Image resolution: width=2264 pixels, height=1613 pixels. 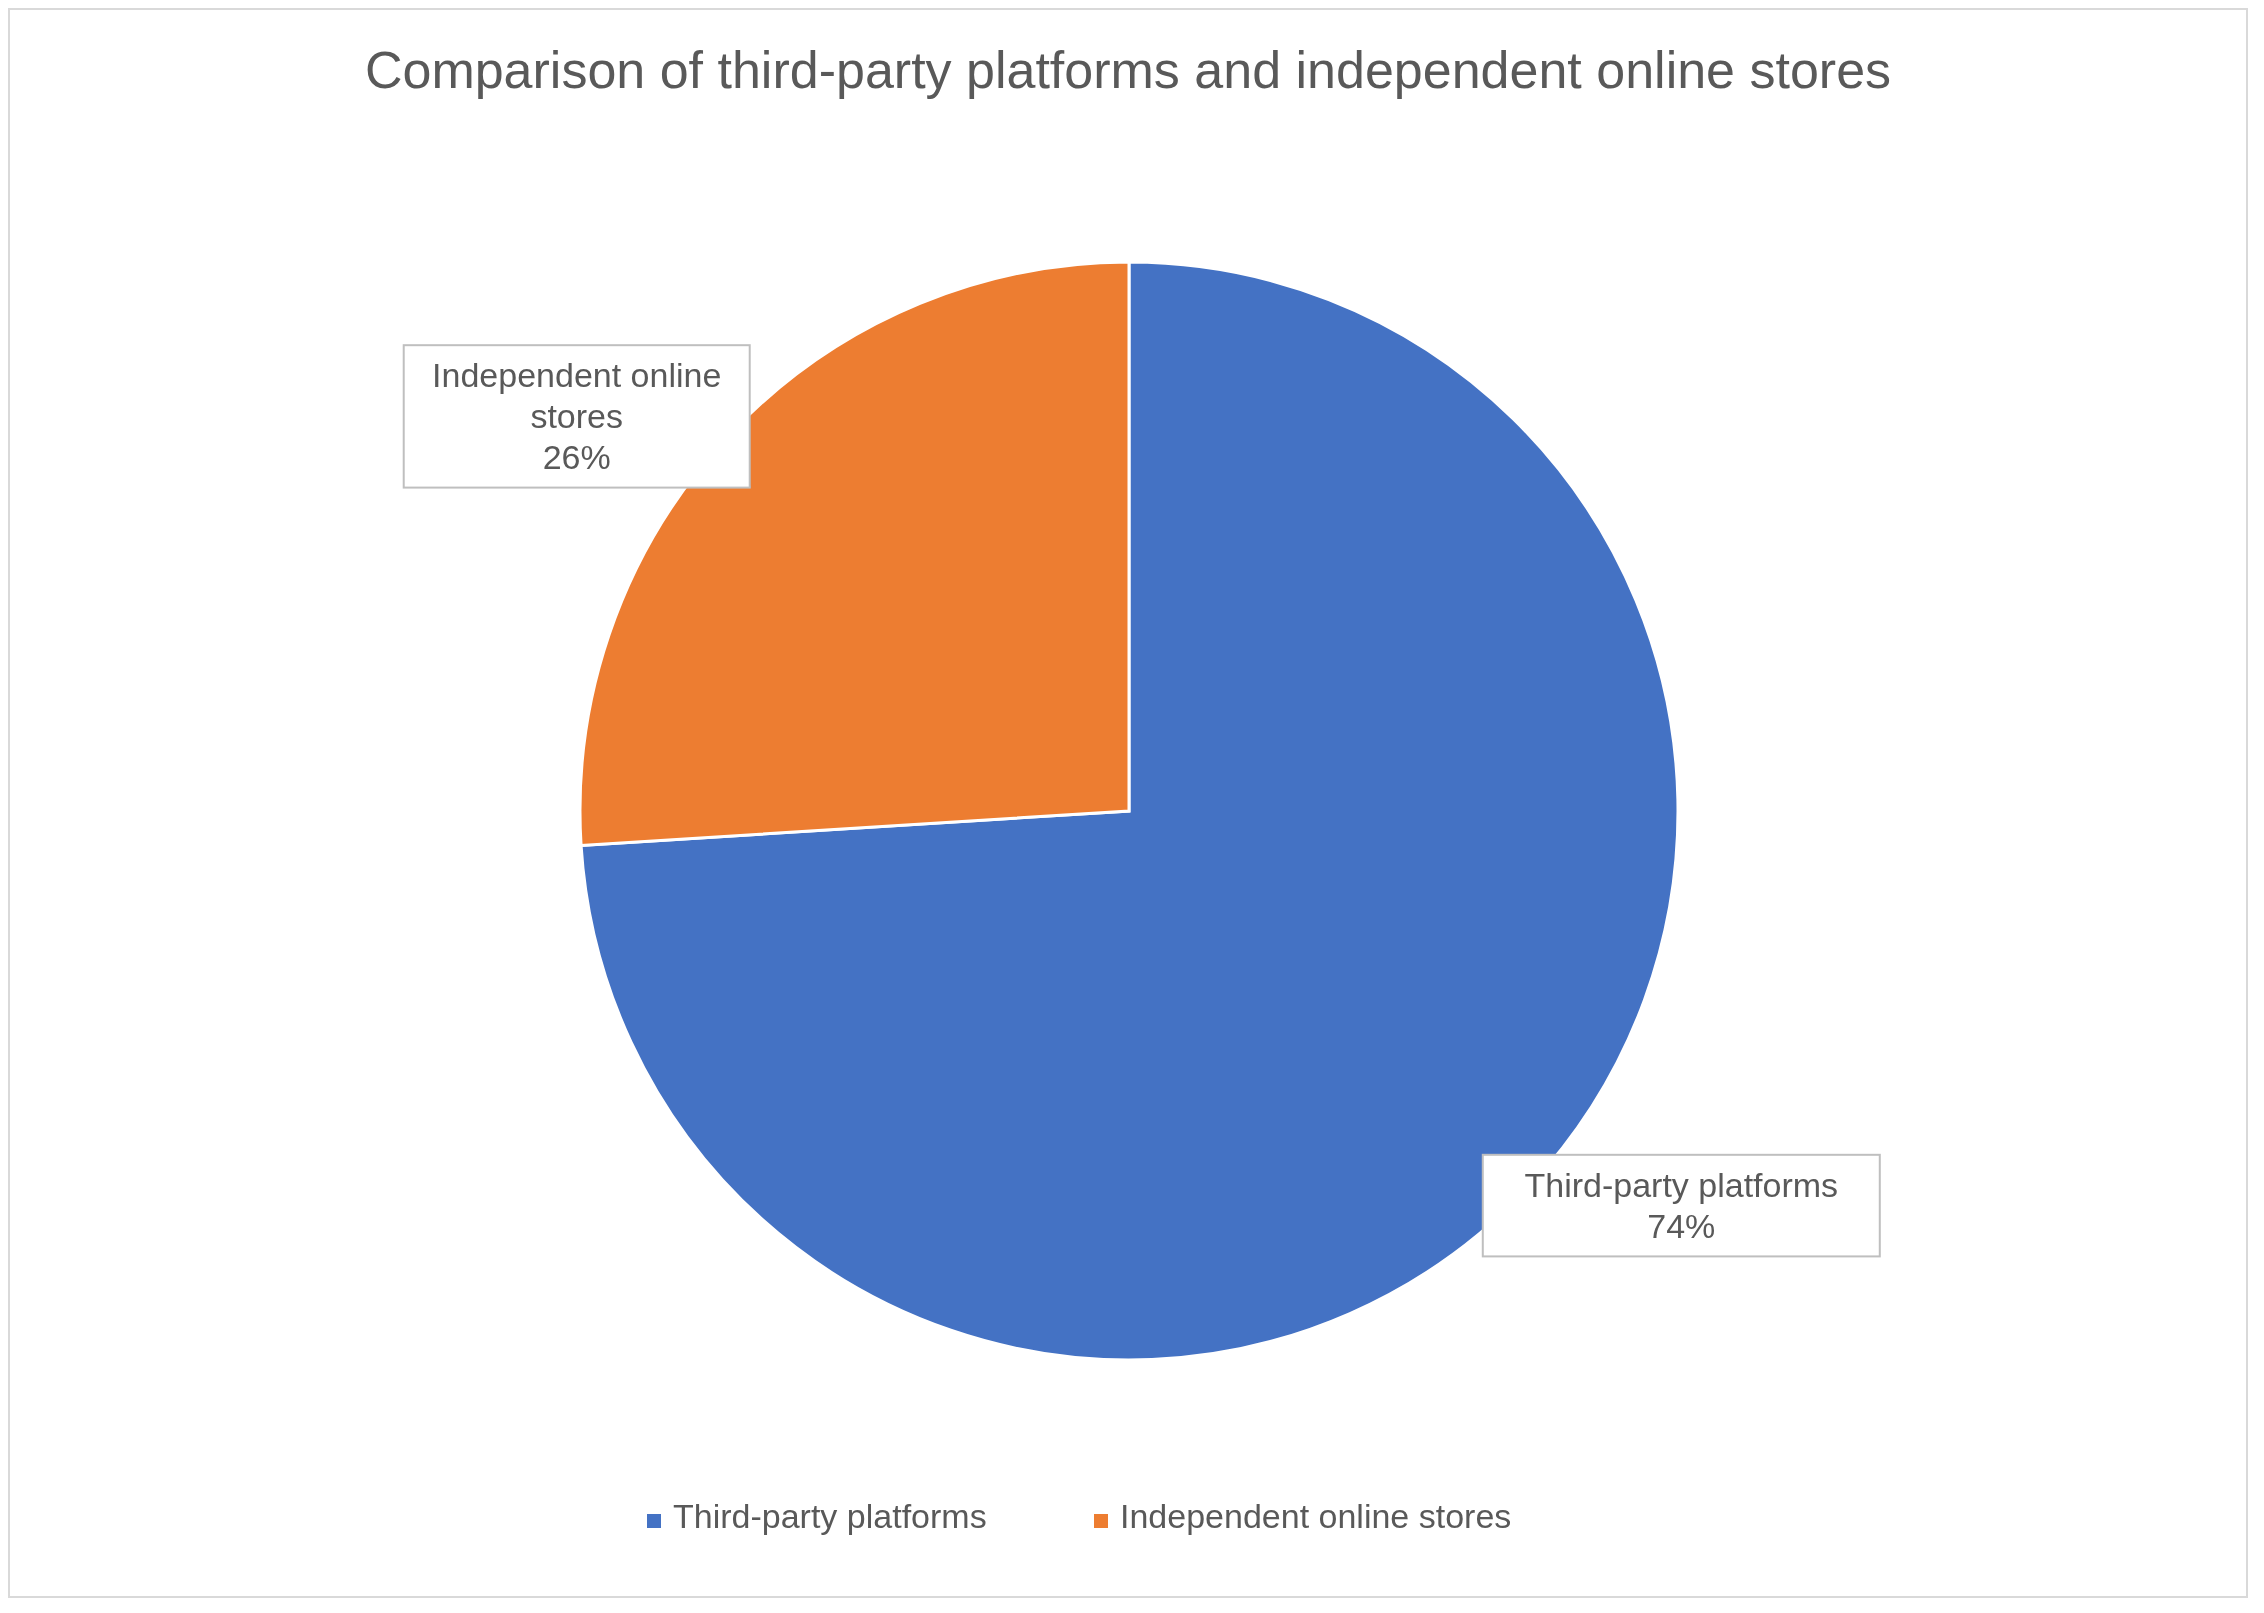 I want to click on data-label: 74%, so click(x=1681, y=1225).